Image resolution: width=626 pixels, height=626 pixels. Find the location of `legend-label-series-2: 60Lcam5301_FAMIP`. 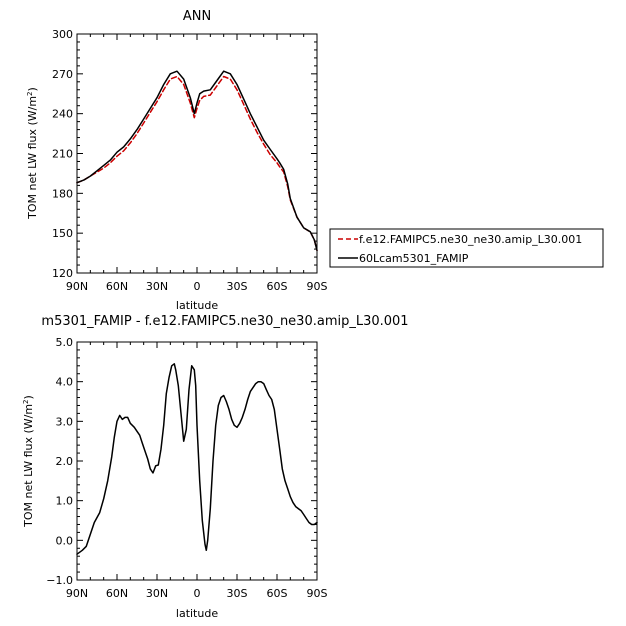

legend-label-series-2: 60Lcam5301_FAMIP is located at coordinates (414, 258).